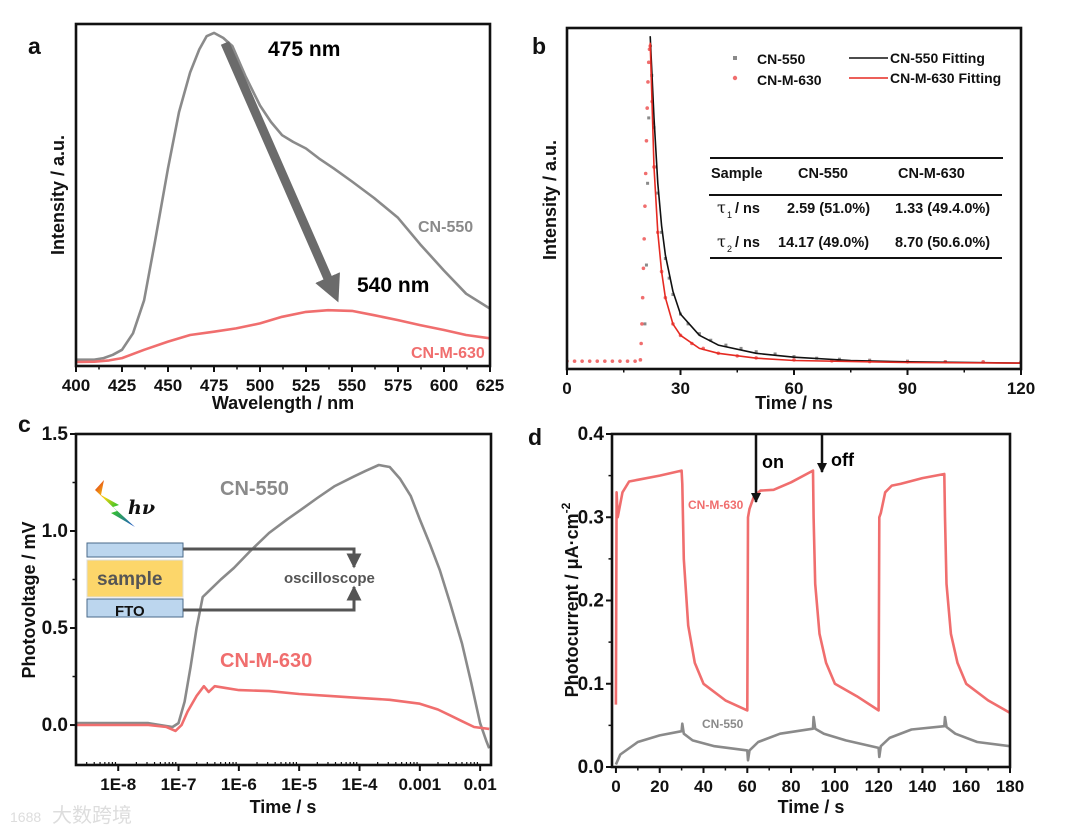 Image resolution: width=1080 pixels, height=833 pixels. Describe the element at coordinates (747, 243) in the screenshot. I see `tau-unit: / ns` at that location.